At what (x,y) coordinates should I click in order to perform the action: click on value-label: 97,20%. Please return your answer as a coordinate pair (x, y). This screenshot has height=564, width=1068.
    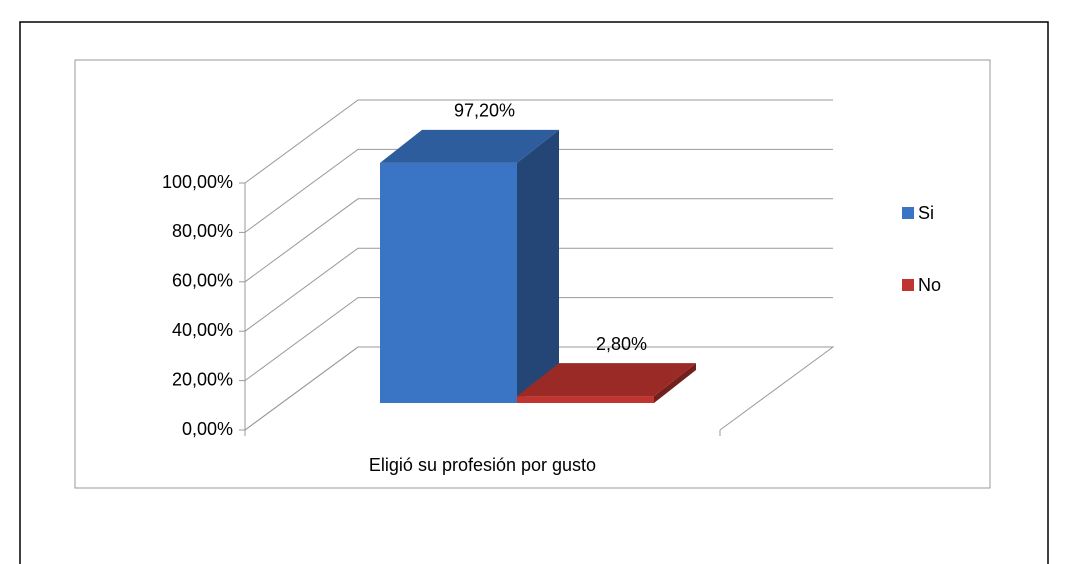
    Looking at the image, I should click on (484, 111).